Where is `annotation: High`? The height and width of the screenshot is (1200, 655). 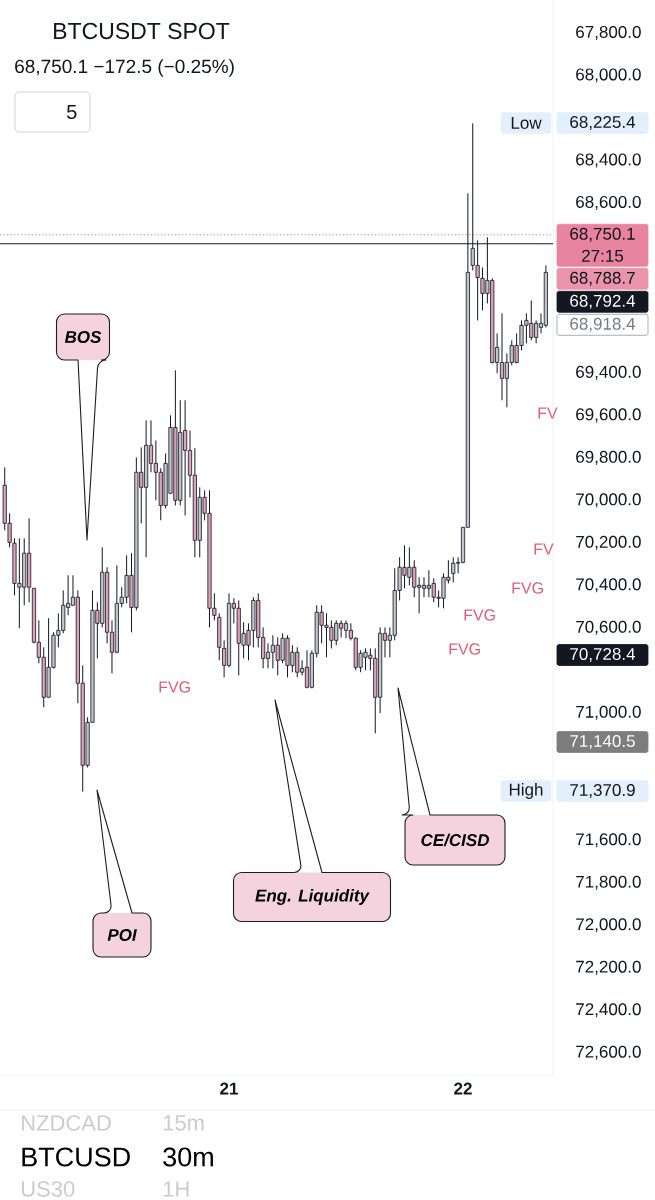 annotation: High is located at coordinates (526, 791).